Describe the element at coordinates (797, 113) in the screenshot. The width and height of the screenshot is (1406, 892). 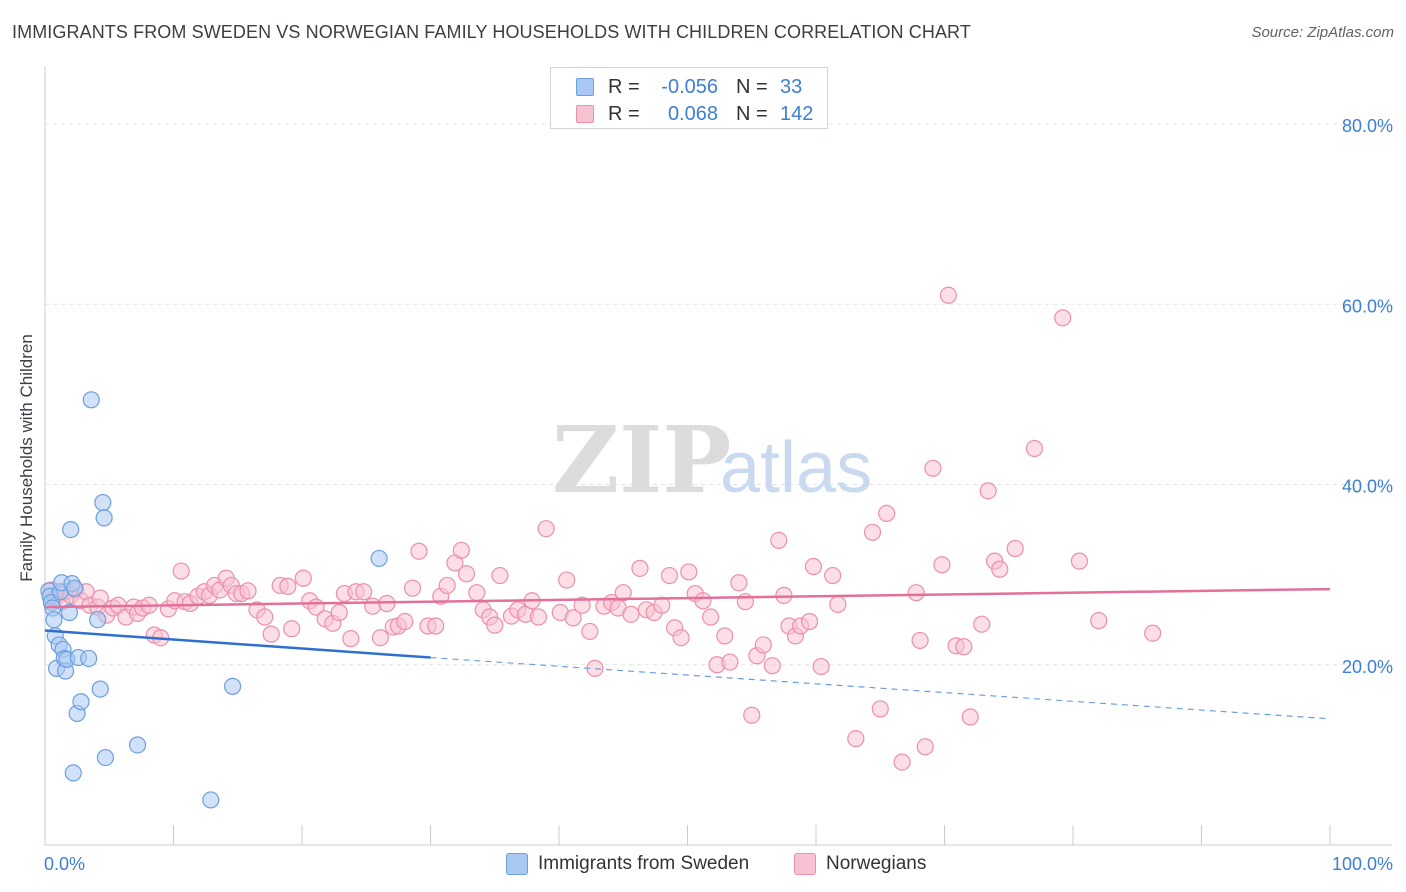
I see `n-value: 142` at that location.